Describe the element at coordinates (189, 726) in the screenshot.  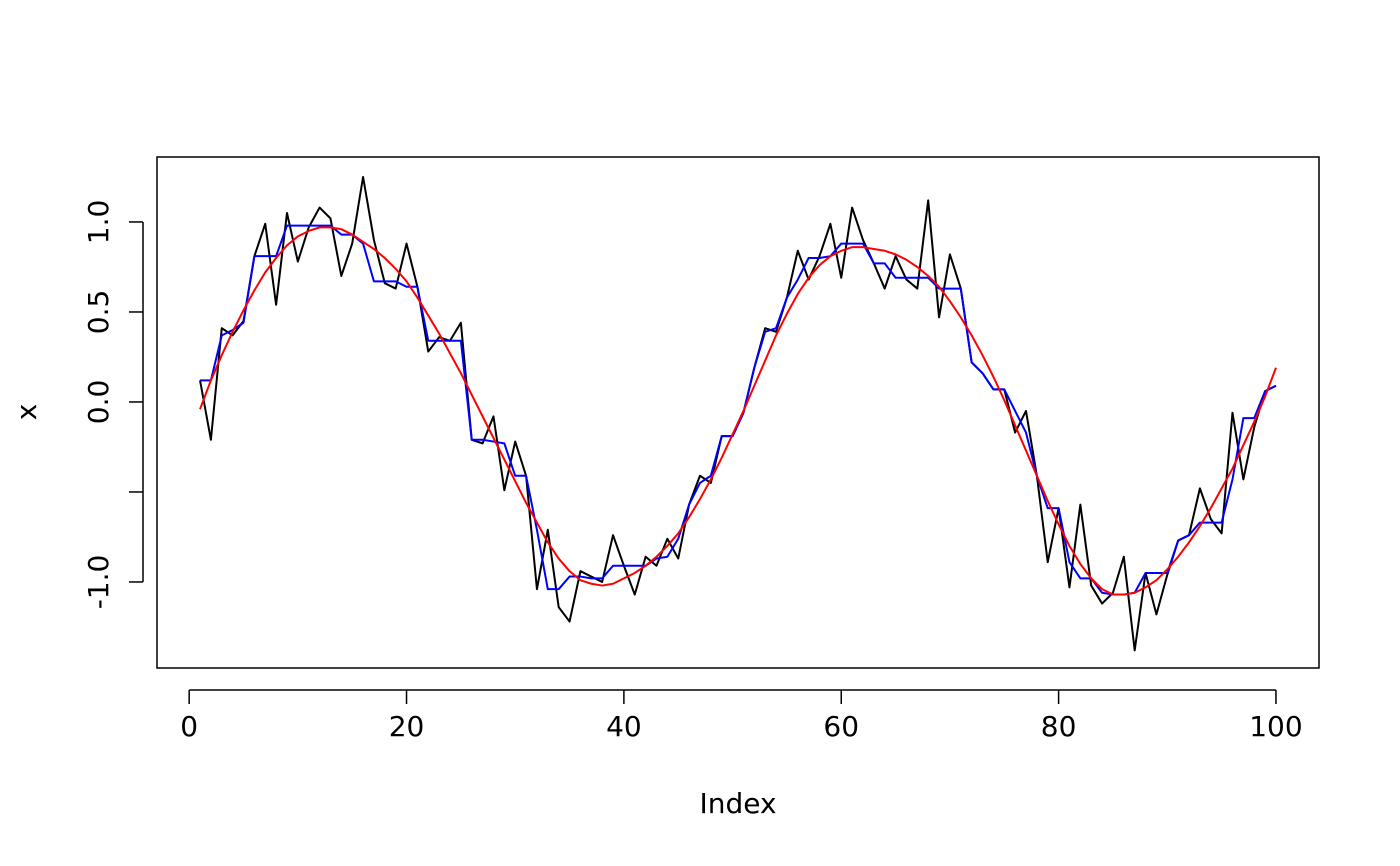
I see `x-tick-label: 0` at that location.